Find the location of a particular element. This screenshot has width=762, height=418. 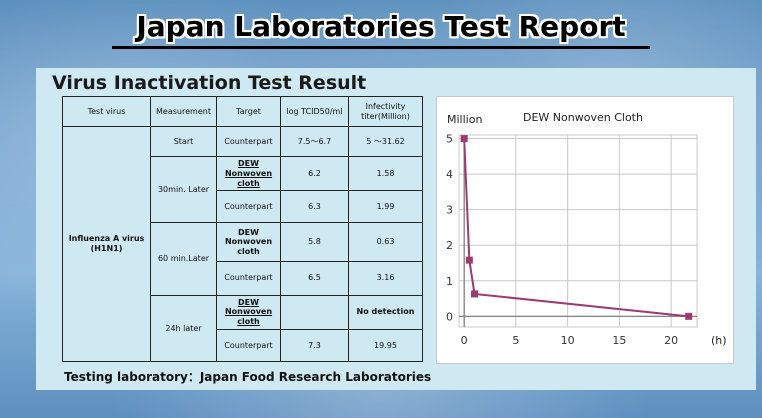

y-tick-label: 1 is located at coordinates (449, 281).